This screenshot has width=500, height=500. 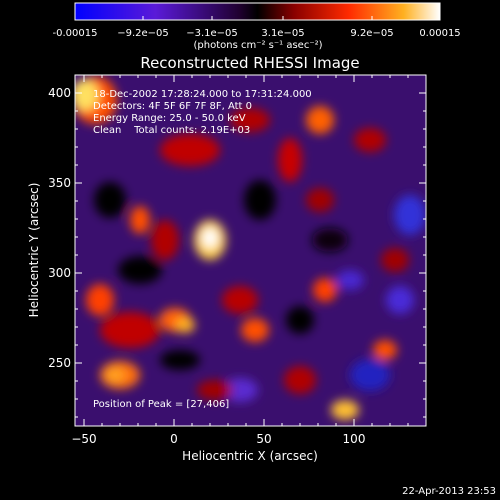 What do you see at coordinates (83, 439) in the screenshot?
I see `x-tick-label: −50` at bounding box center [83, 439].